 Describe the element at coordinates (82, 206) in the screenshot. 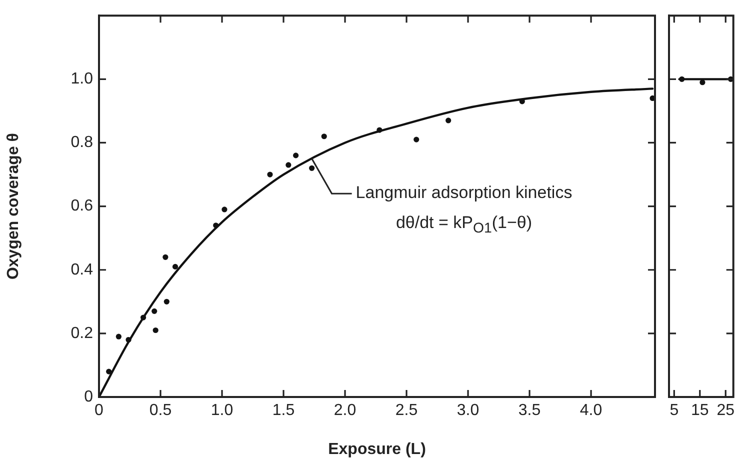

I see `y-tick-label: 0.6` at that location.